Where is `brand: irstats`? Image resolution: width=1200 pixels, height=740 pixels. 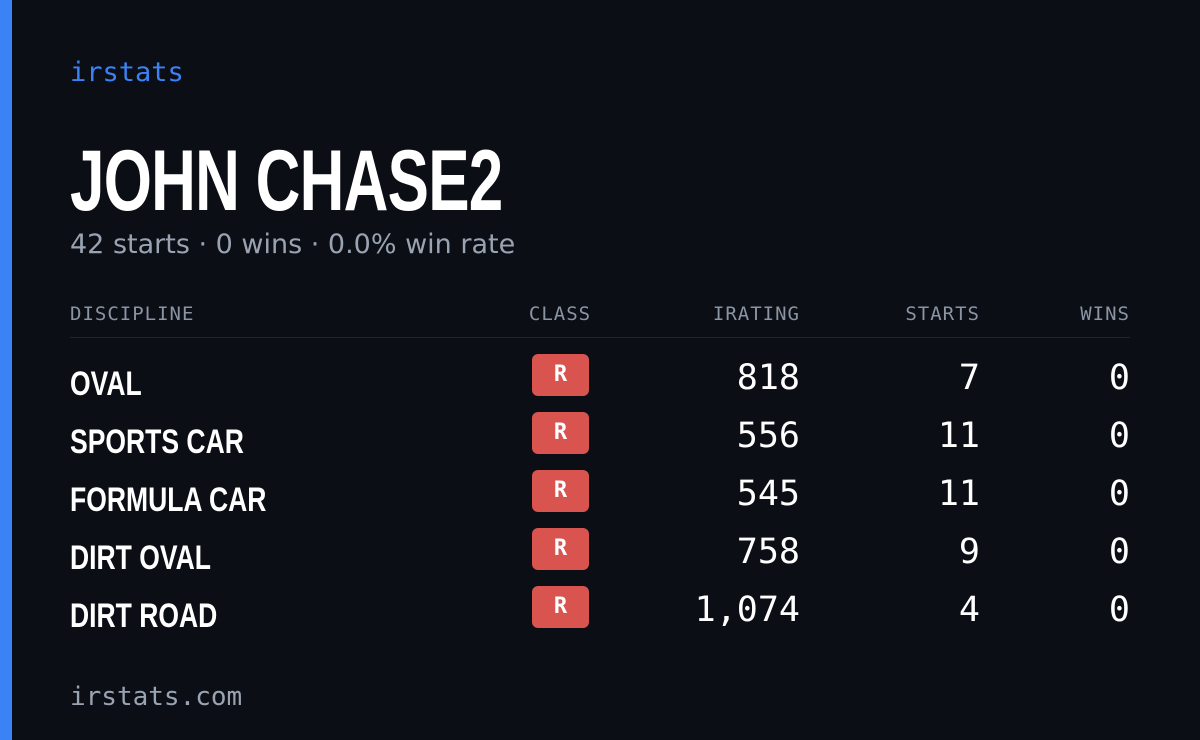
brand: irstats is located at coordinates (127, 72).